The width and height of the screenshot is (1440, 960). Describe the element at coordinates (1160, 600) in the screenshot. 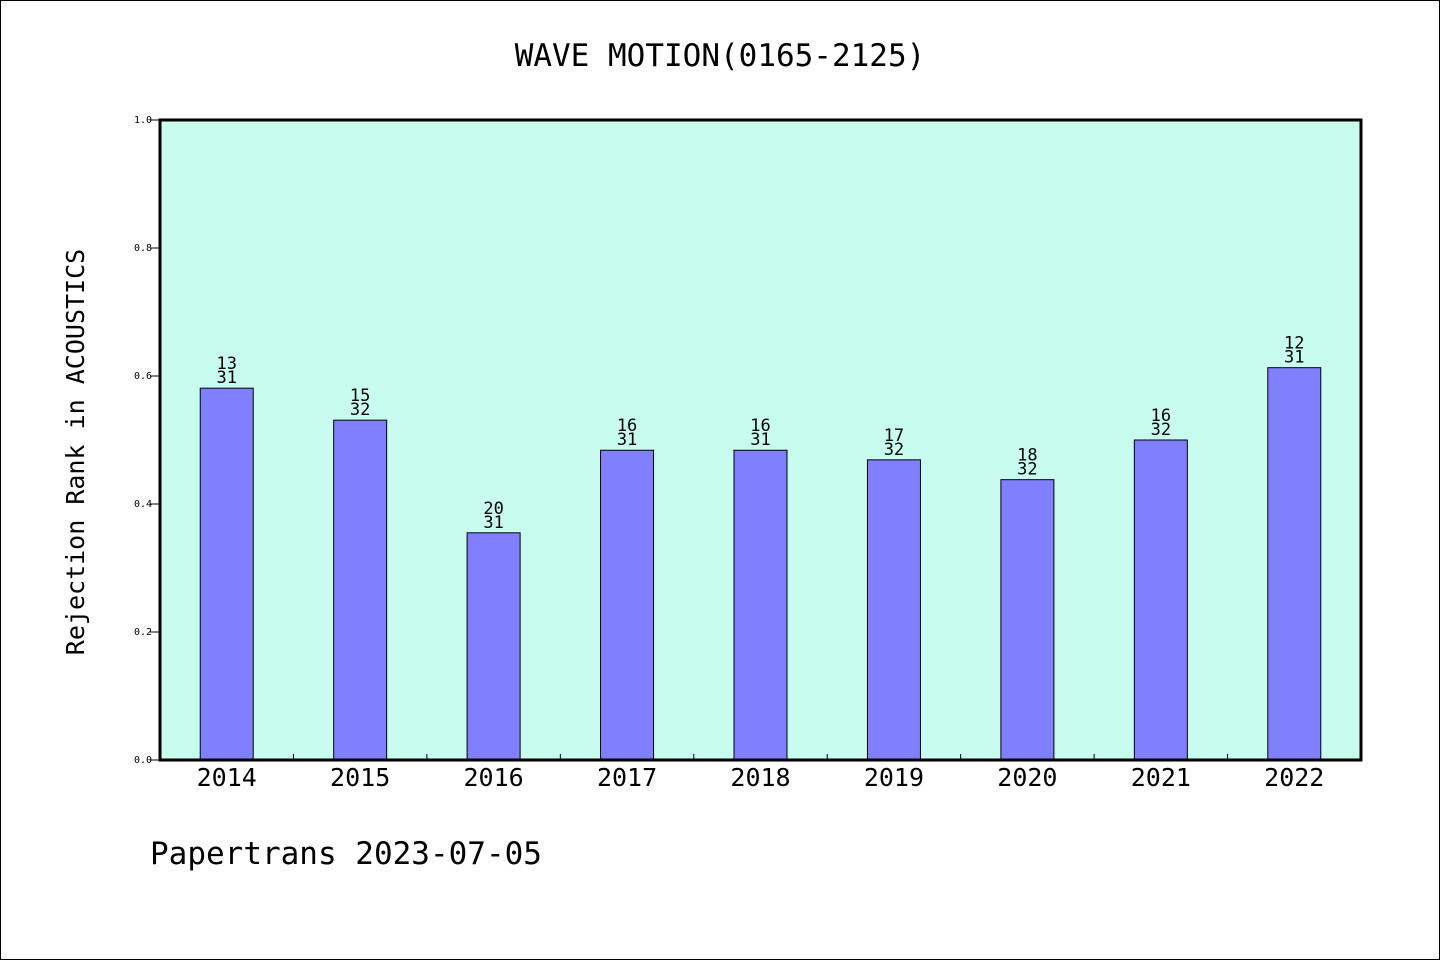

I see `bar-2021` at that location.